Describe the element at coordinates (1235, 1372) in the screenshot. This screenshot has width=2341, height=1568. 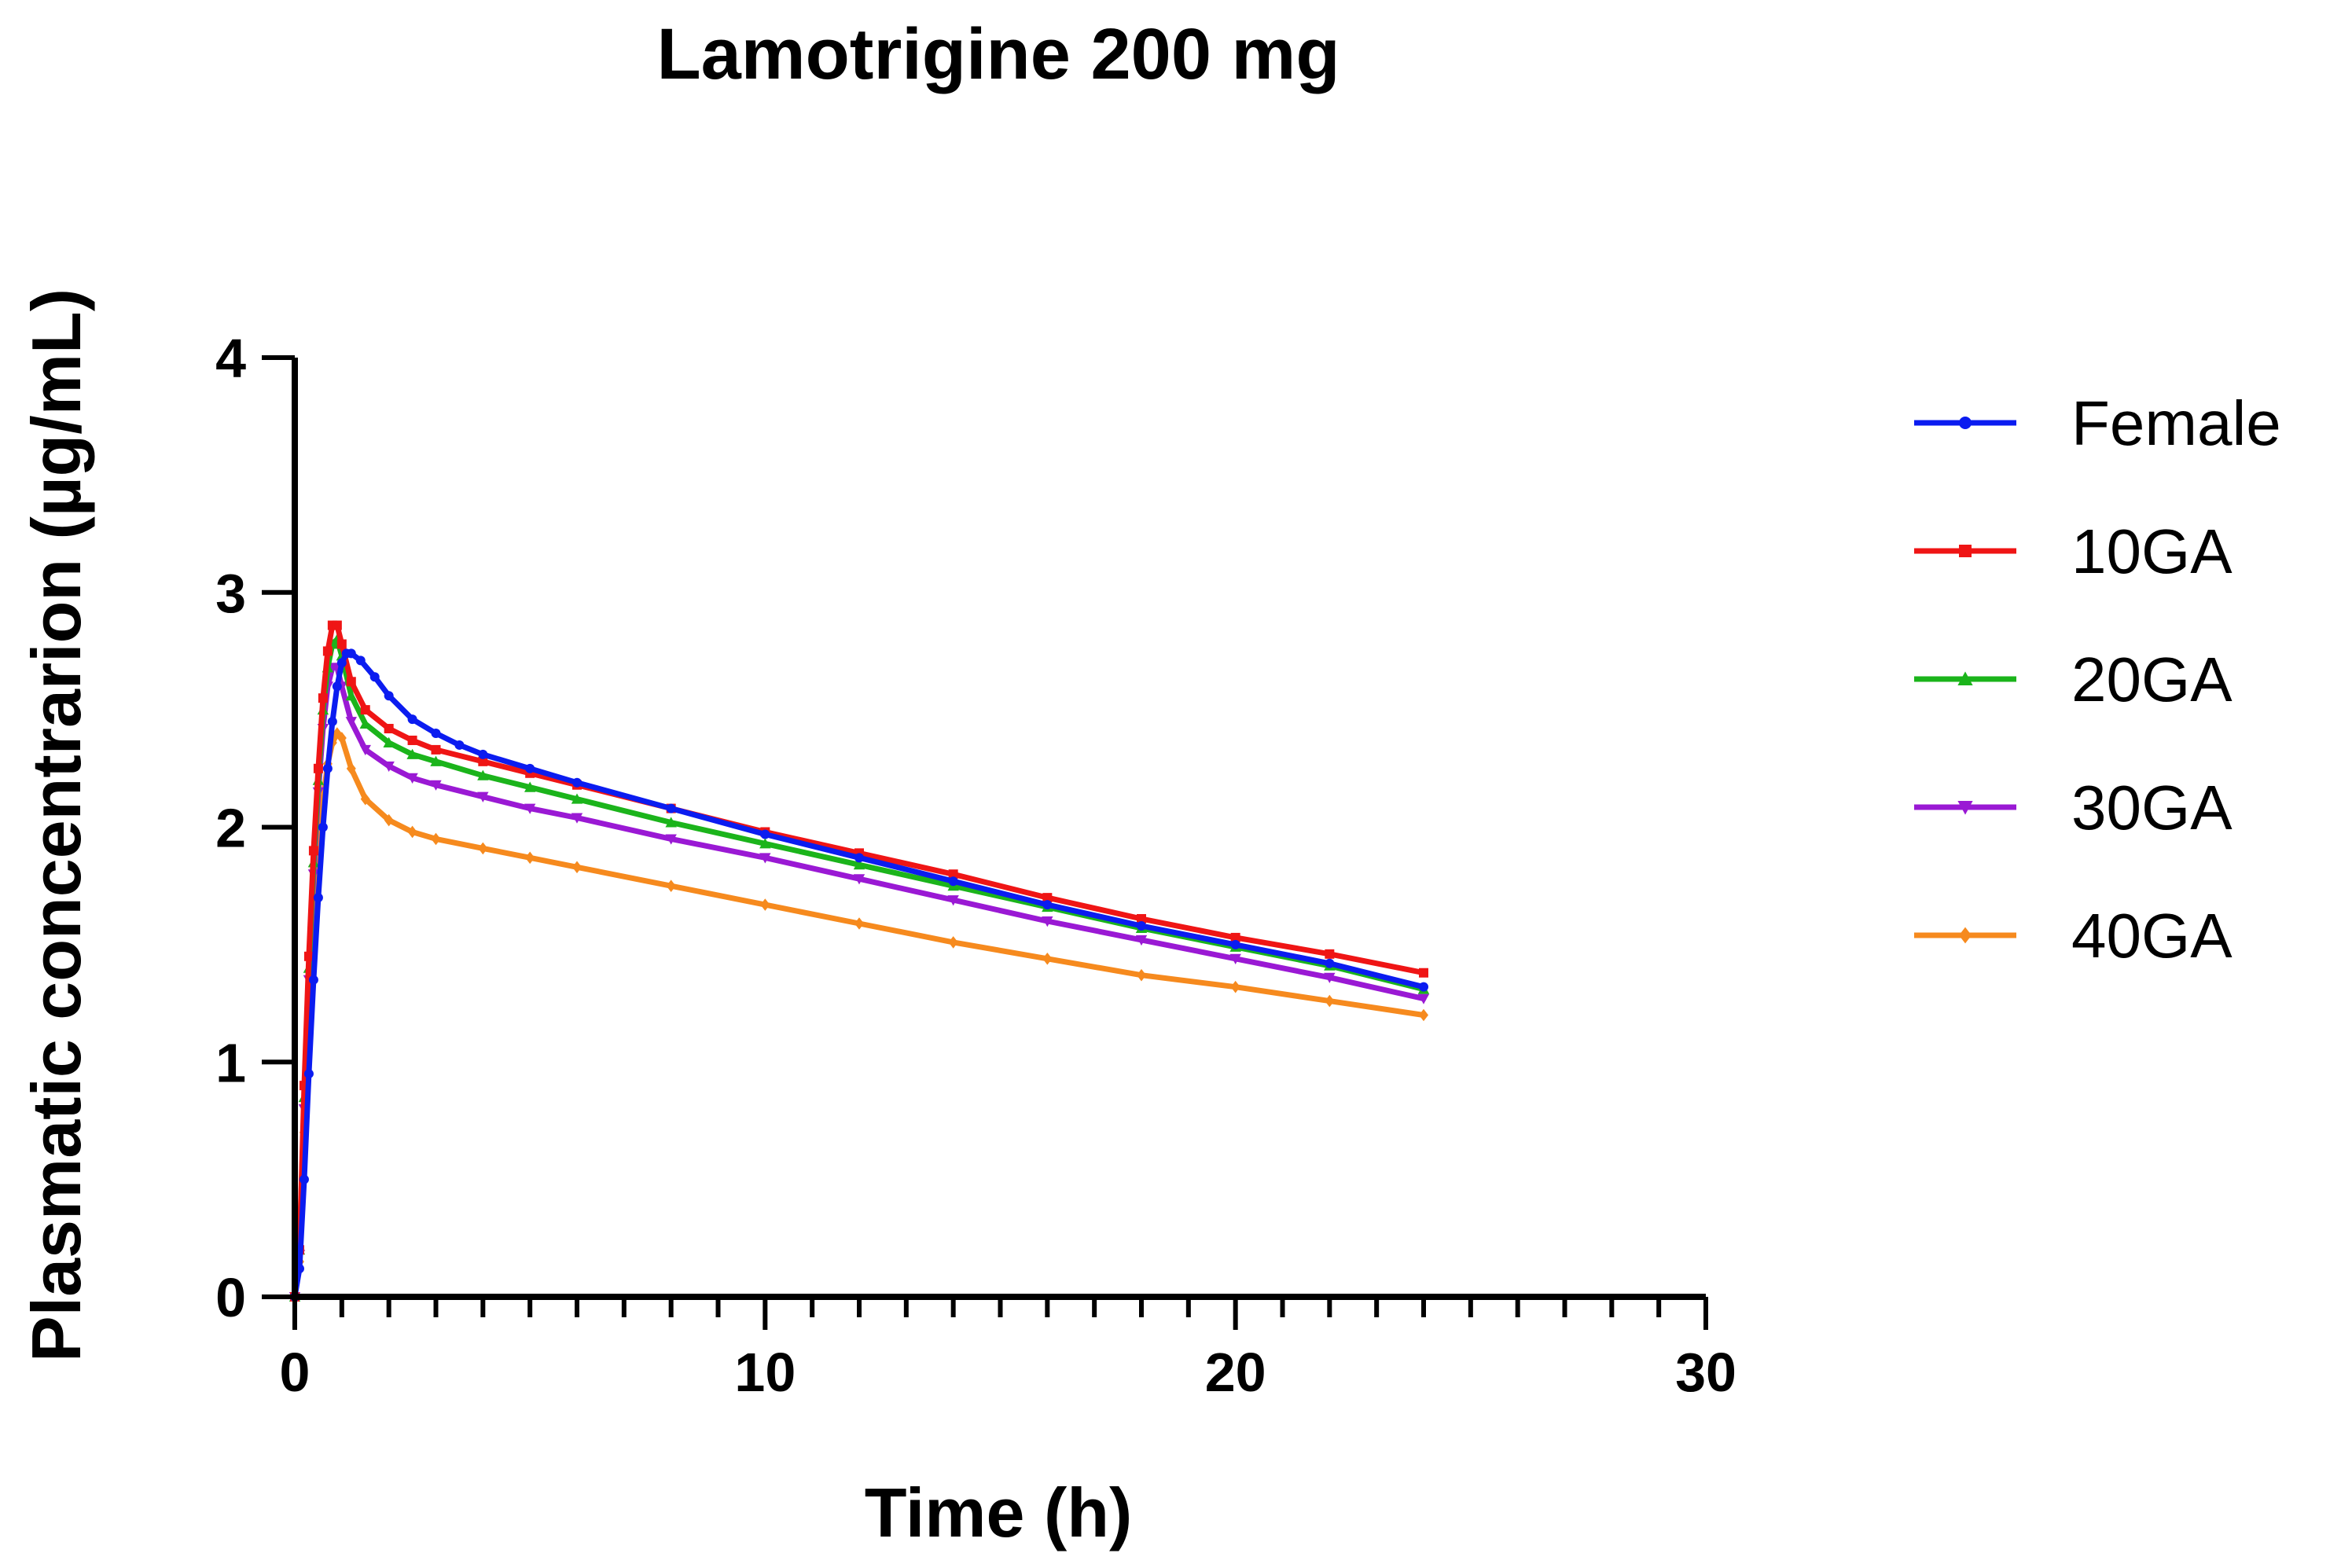
I see `x-tick-label: 20` at that location.